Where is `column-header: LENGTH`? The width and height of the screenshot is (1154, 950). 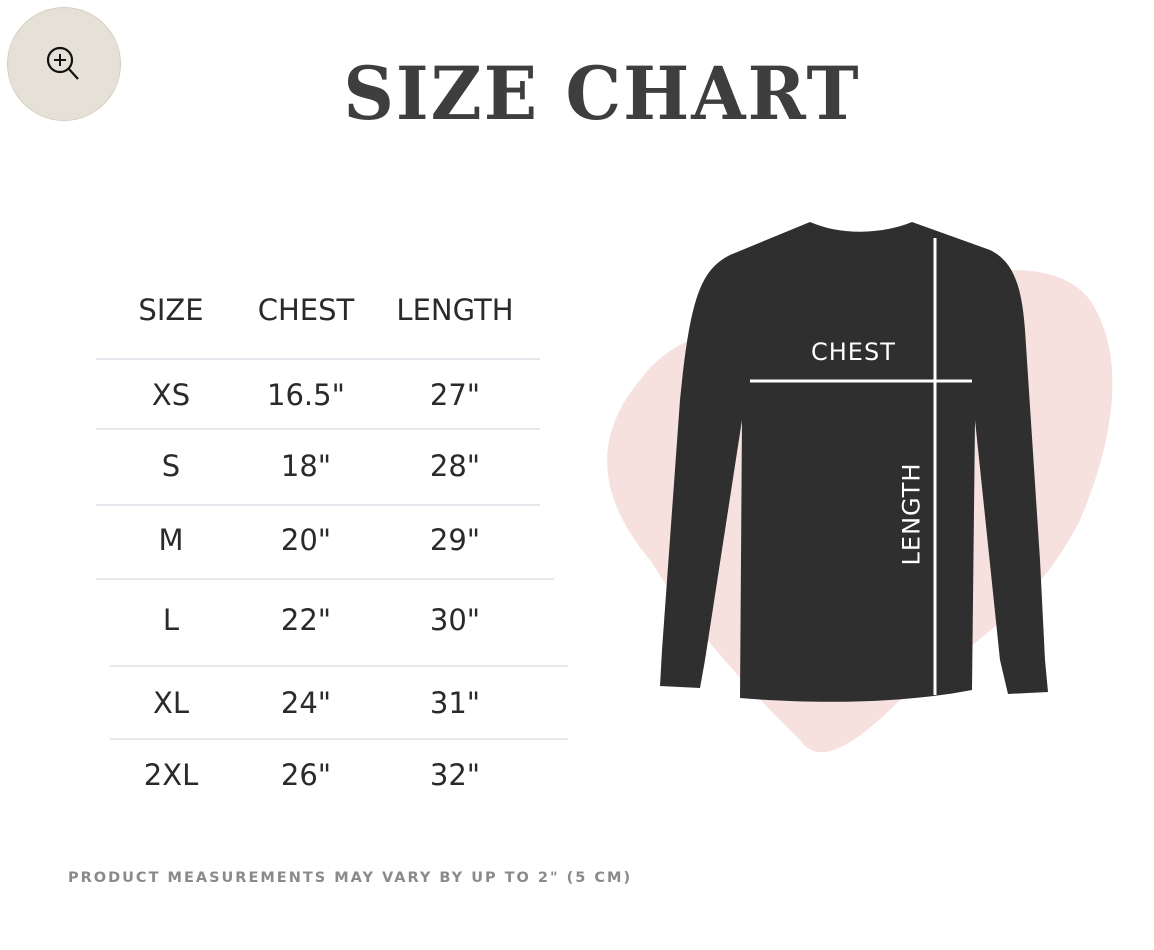 column-header: LENGTH is located at coordinates (455, 310).